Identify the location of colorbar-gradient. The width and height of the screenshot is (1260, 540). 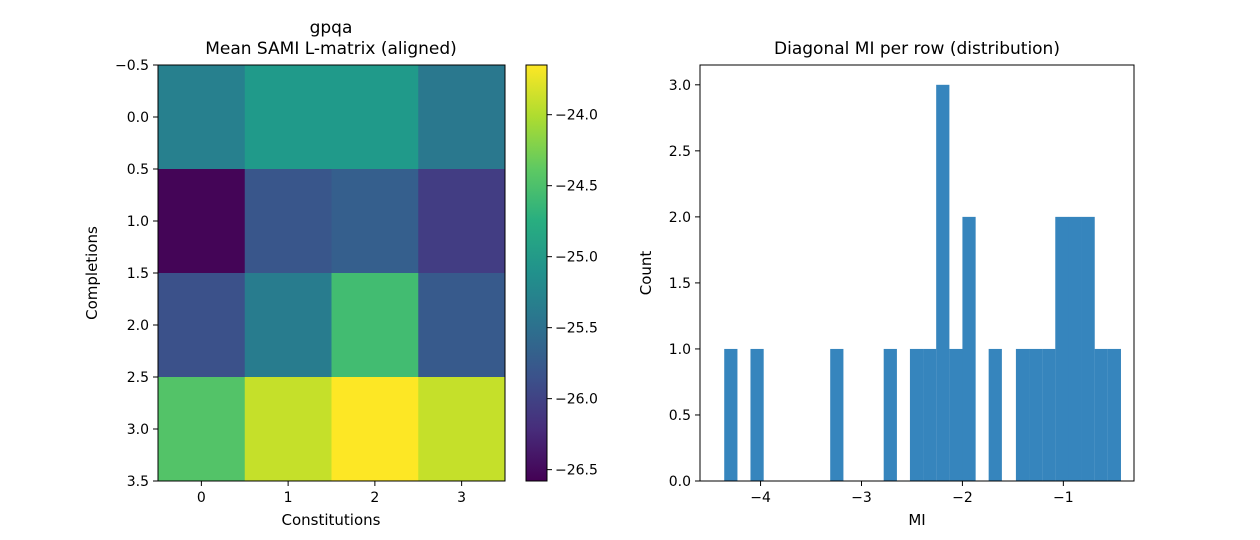
(536, 273).